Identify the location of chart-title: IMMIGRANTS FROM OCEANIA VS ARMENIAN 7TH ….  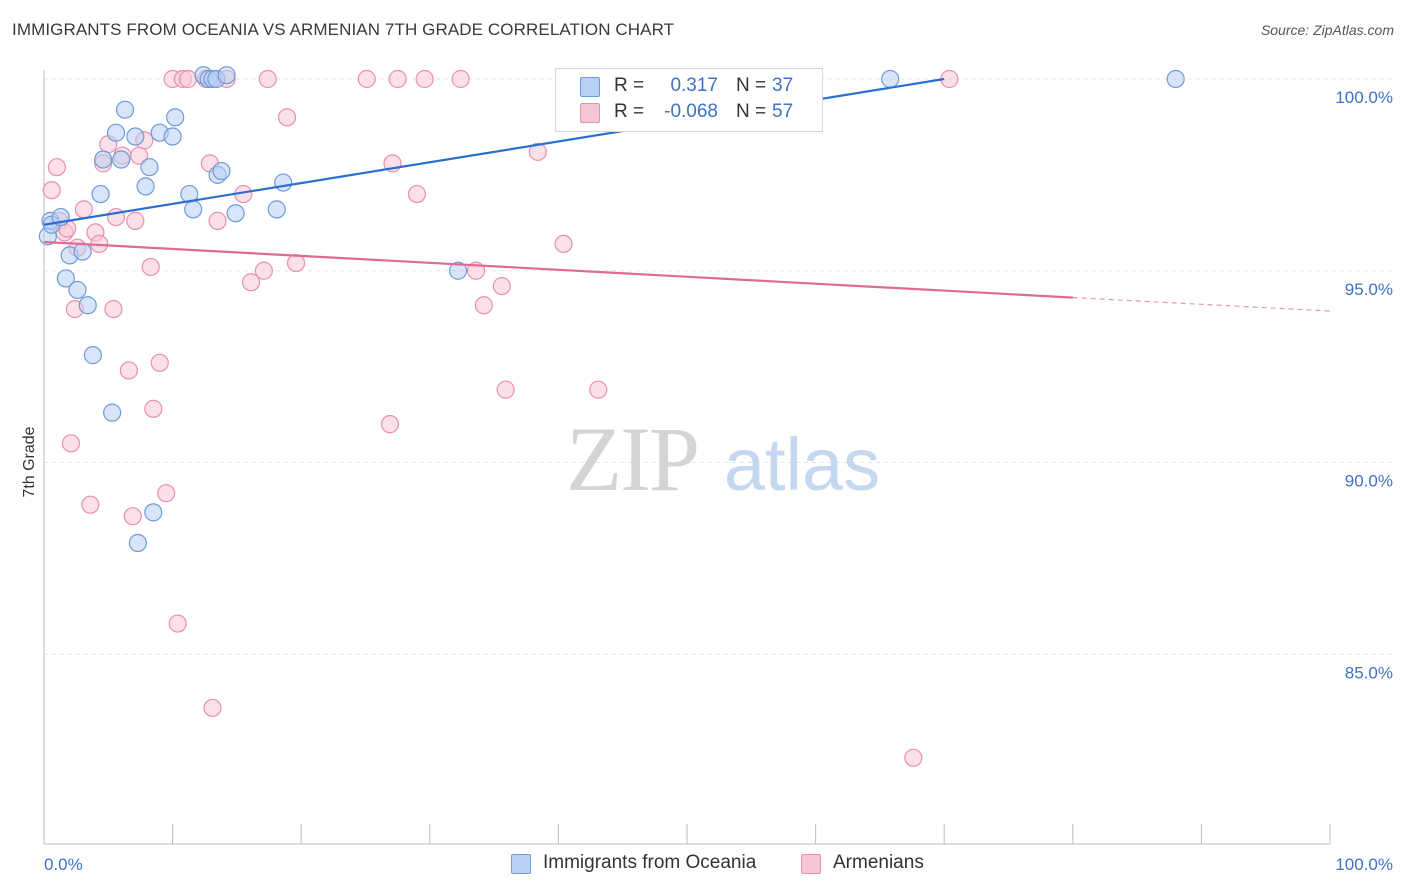
(343, 29).